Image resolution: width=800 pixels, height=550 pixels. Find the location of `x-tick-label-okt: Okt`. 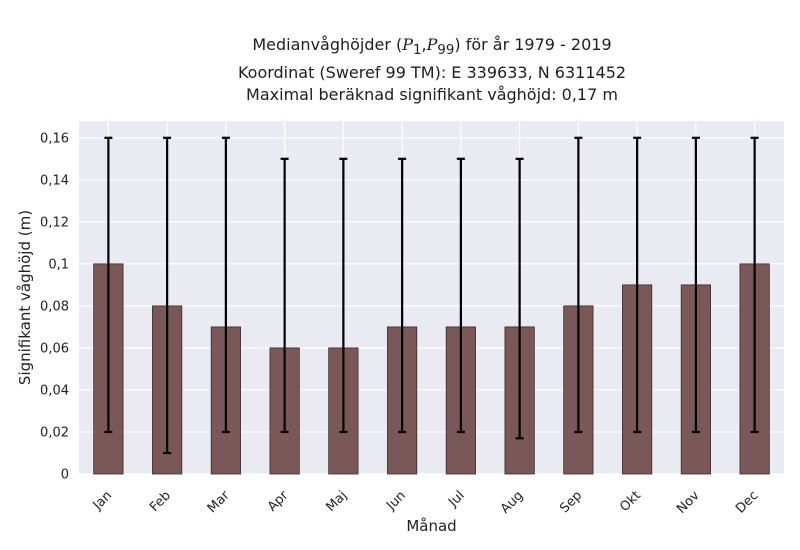

x-tick-label-okt: Okt is located at coordinates (630, 501).